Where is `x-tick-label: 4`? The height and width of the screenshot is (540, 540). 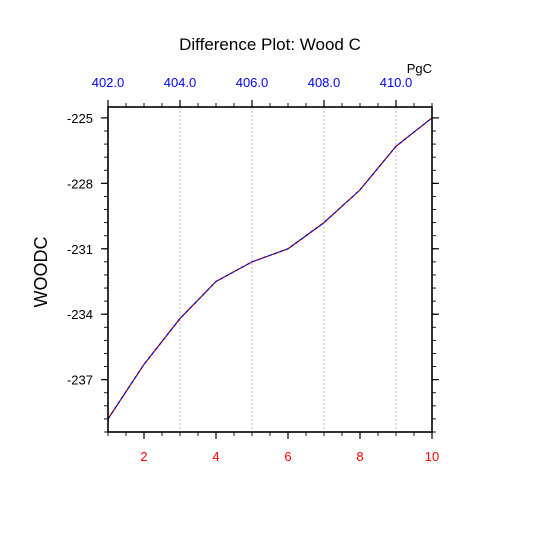 x-tick-label: 4 is located at coordinates (215, 456).